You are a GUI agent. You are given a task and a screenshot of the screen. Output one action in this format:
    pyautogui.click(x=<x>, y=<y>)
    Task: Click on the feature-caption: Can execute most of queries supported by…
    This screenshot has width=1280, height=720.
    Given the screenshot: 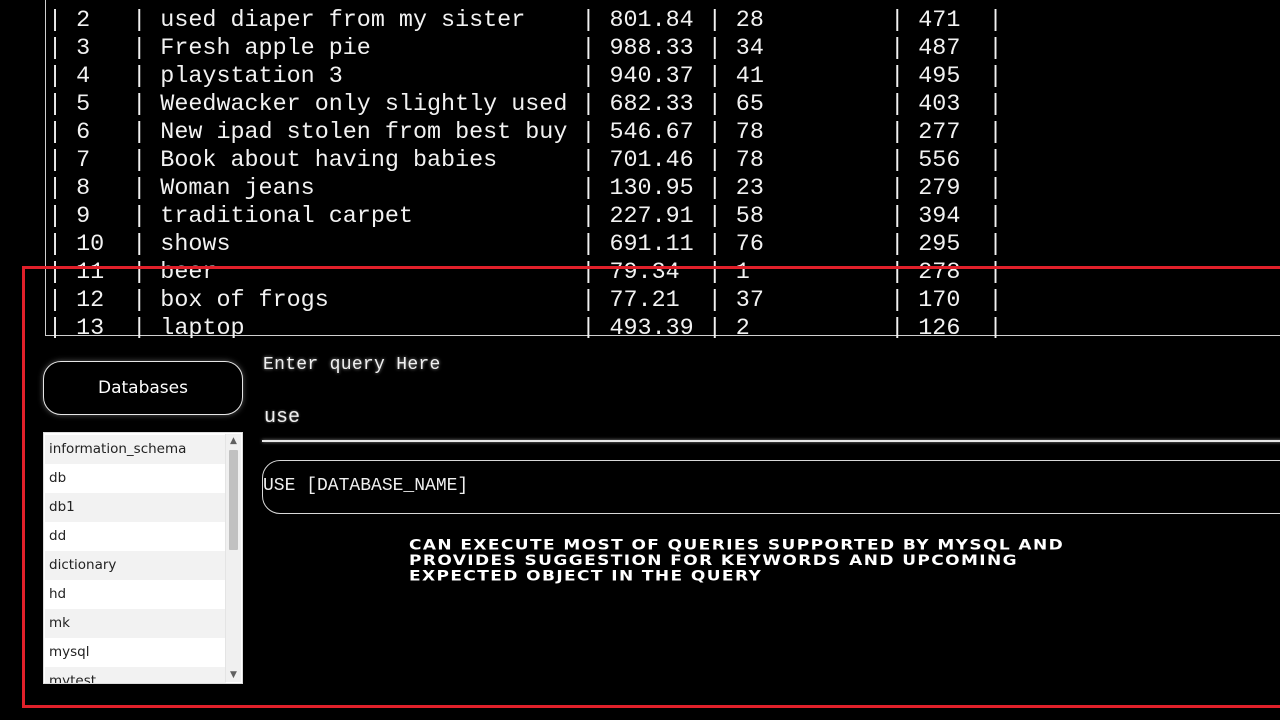 What is the action you would take?
    pyautogui.click(x=809, y=561)
    